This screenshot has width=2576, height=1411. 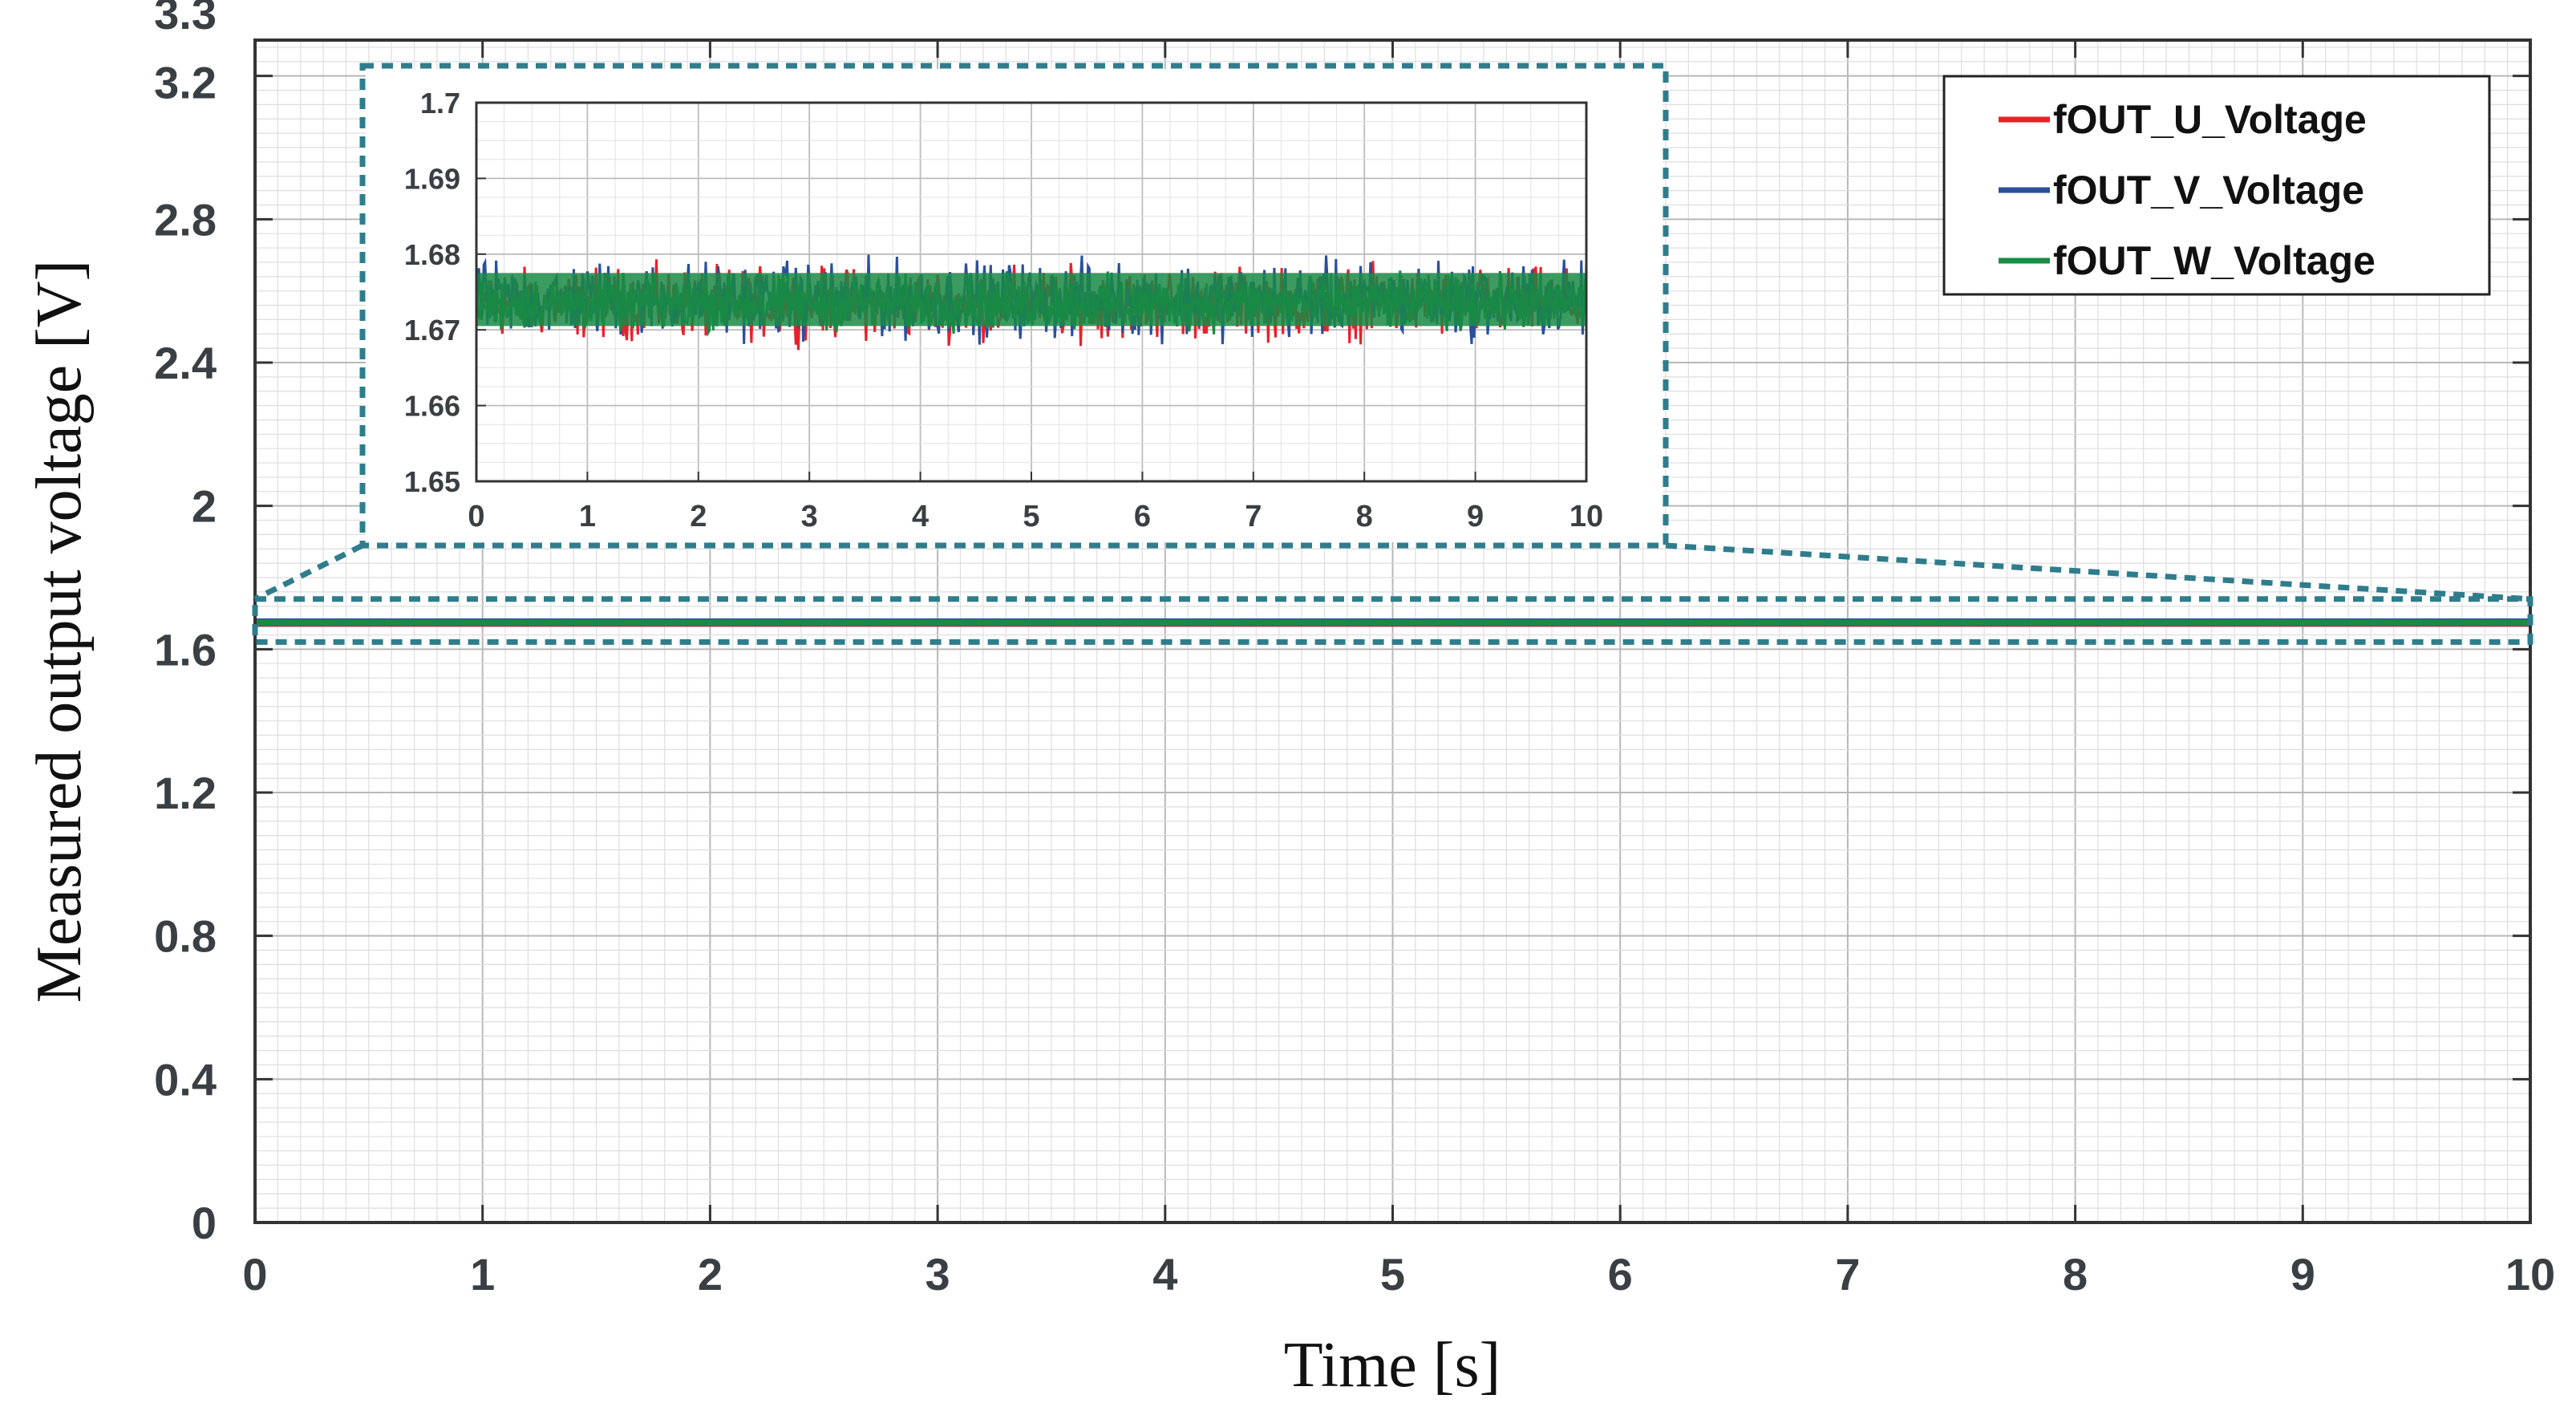 I want to click on inset-x-tick-label: 6, so click(x=1142, y=516).